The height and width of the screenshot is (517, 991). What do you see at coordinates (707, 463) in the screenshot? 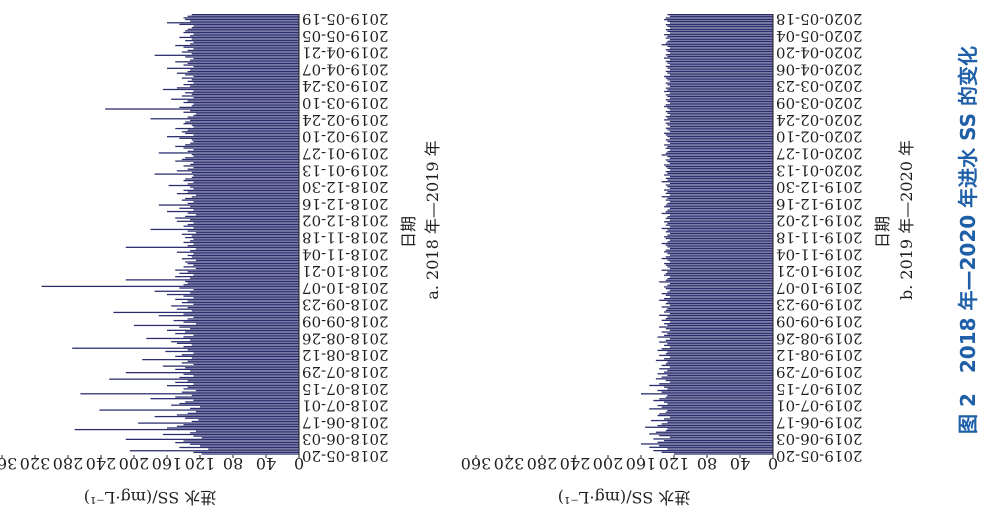
I see `y-tick-label: 80` at bounding box center [707, 463].